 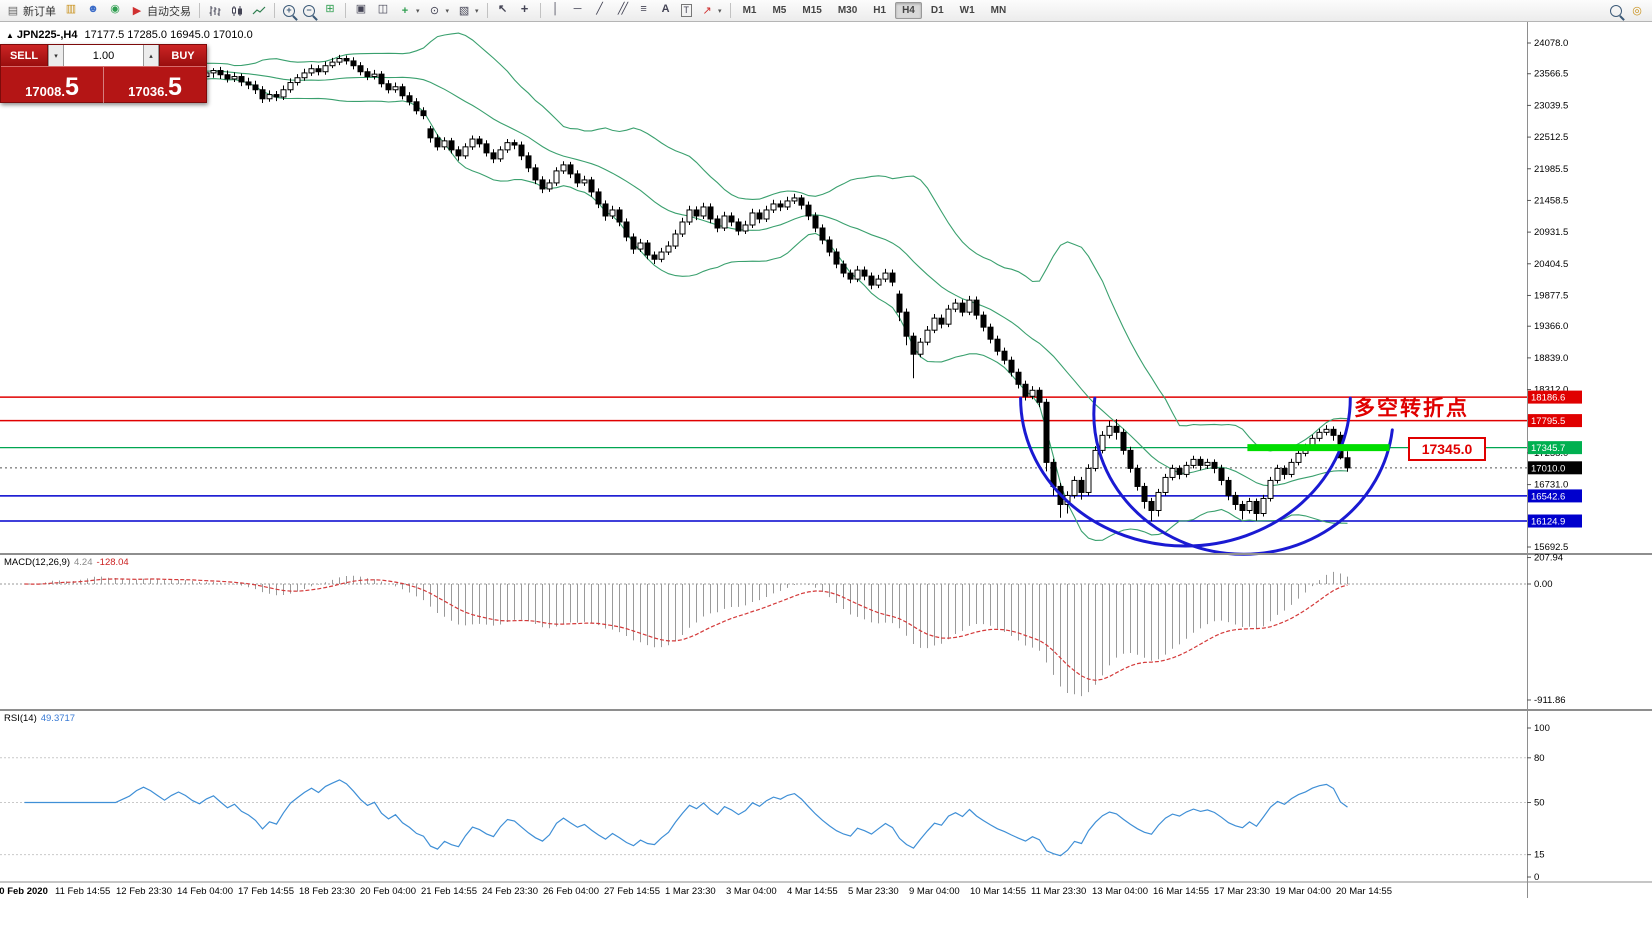 I want to click on volume-input, so click(x=103, y=55).